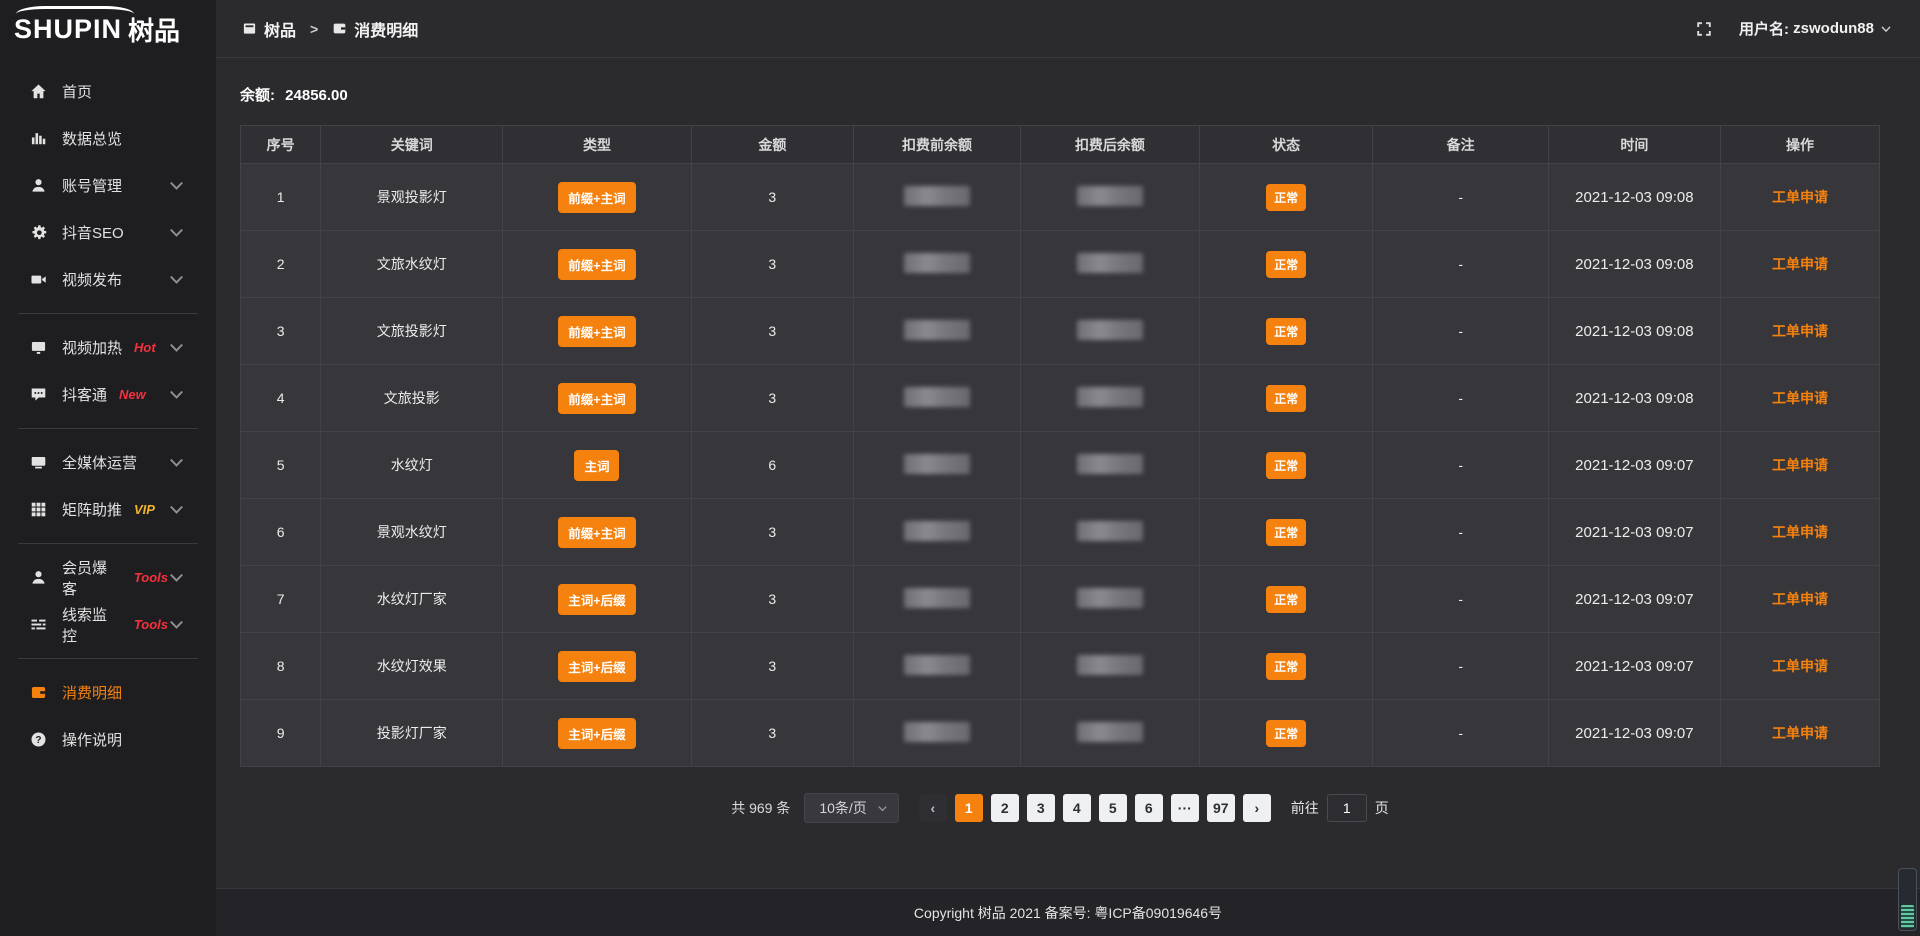  Describe the element at coordinates (412, 532) in the screenshot. I see `cell-keyword: 景观水纹灯` at that location.